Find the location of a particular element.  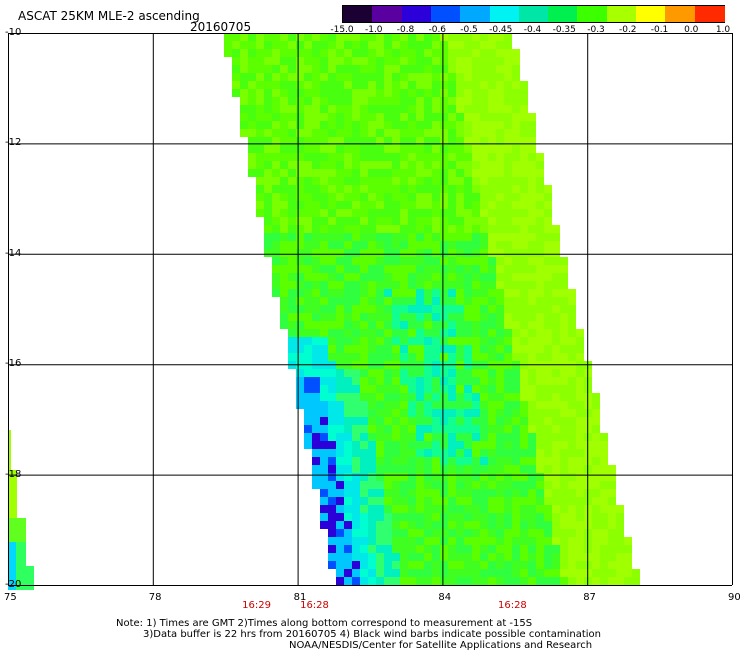

colorbar-label: 0.0 is located at coordinates (691, 30).